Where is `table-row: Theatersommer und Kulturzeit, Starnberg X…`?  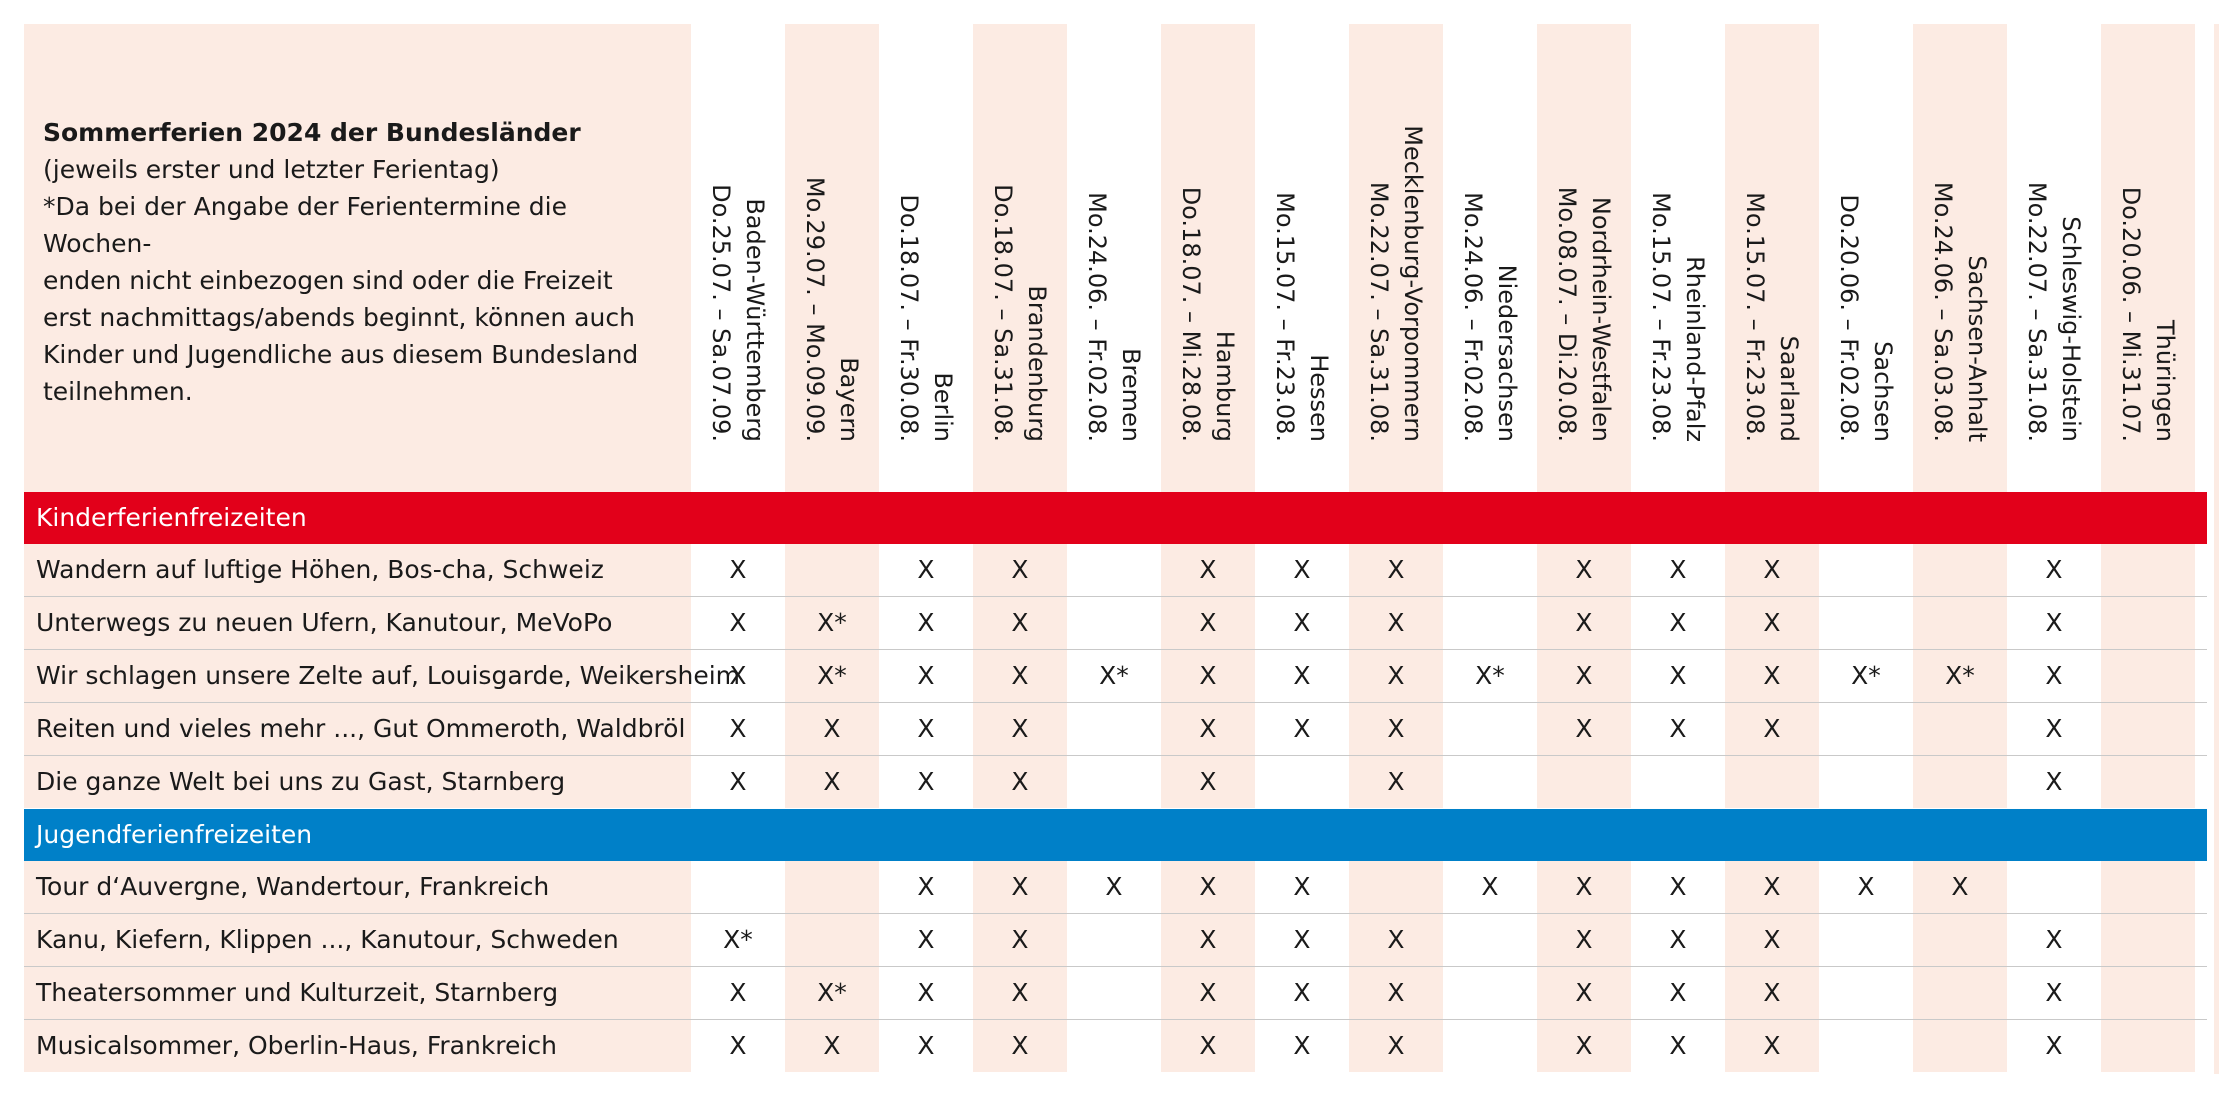
table-row: Theatersommer und Kulturzeit, Starnberg X… is located at coordinates (1115, 993).